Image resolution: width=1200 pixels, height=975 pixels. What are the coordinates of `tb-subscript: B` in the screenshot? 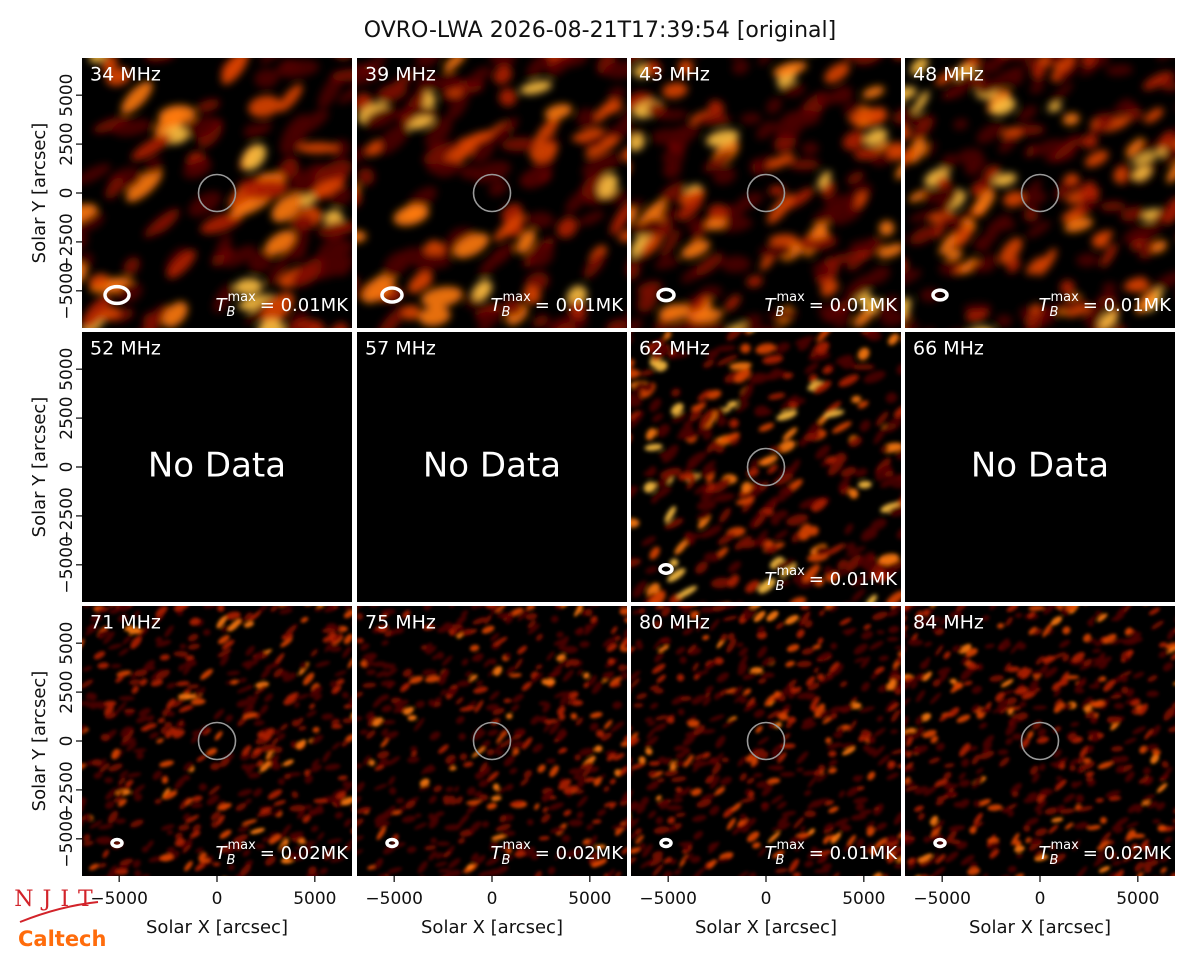 It's located at (506, 312).